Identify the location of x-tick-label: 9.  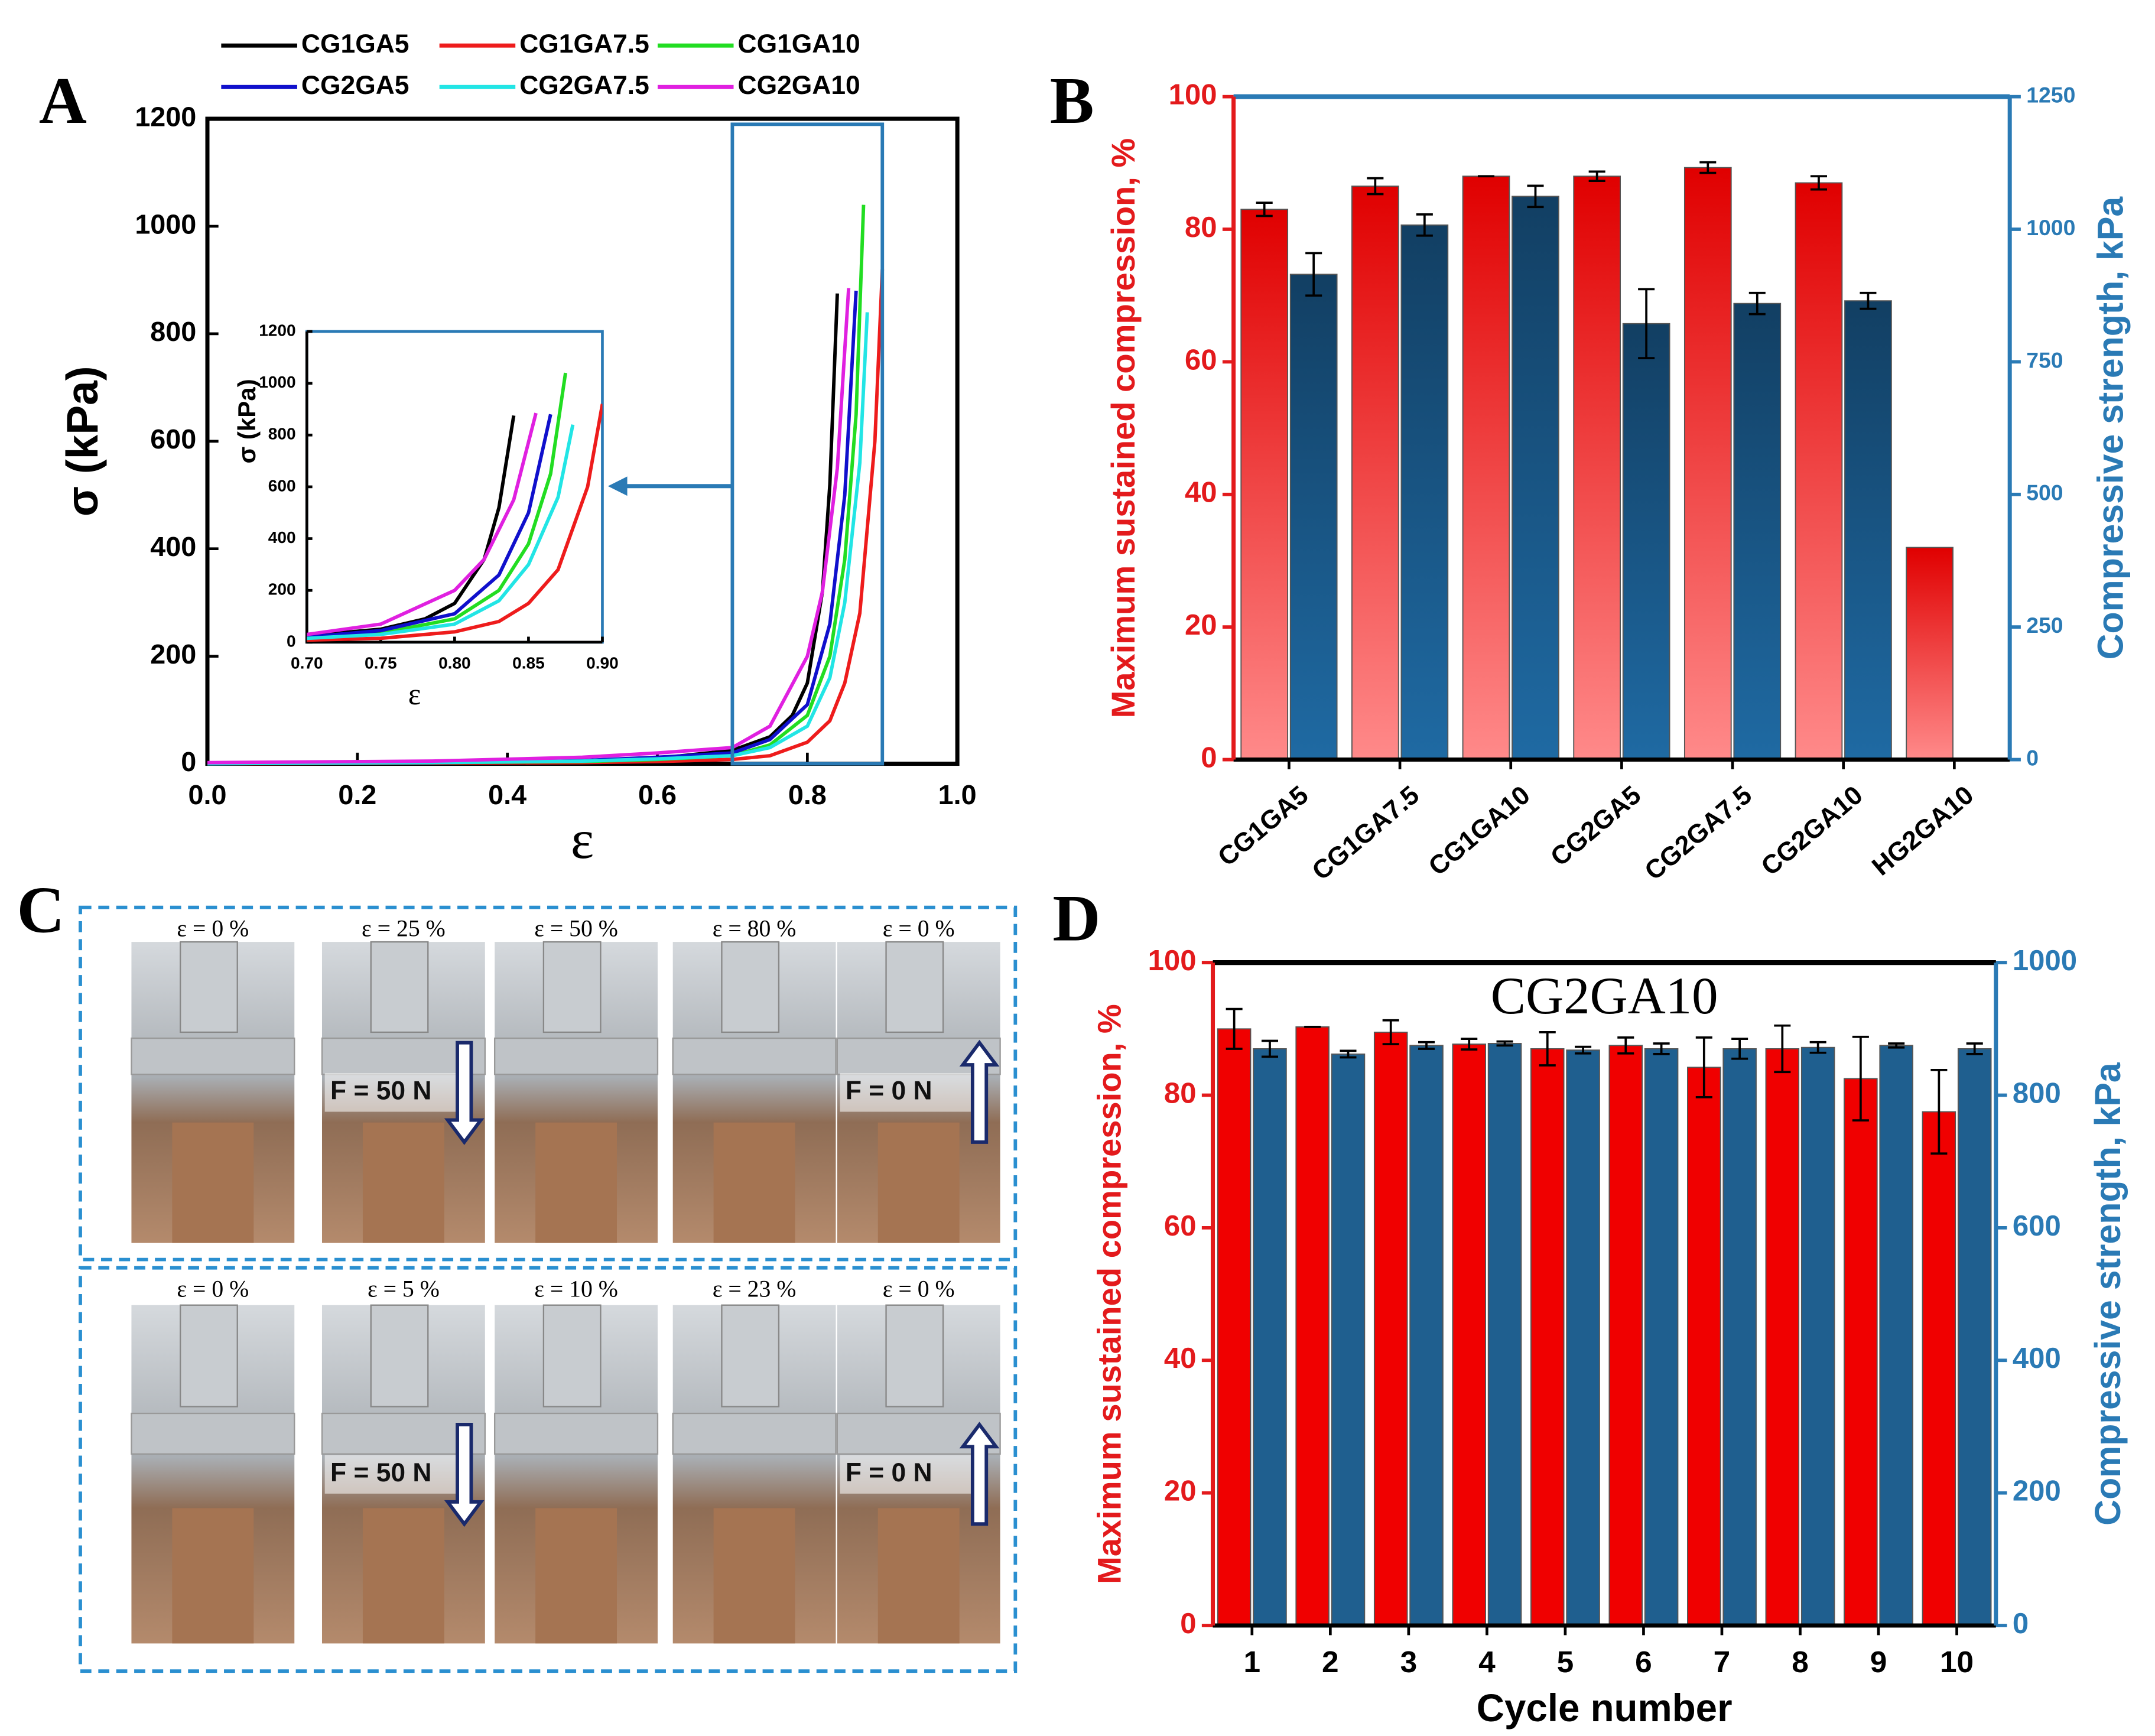
(1878, 1661).